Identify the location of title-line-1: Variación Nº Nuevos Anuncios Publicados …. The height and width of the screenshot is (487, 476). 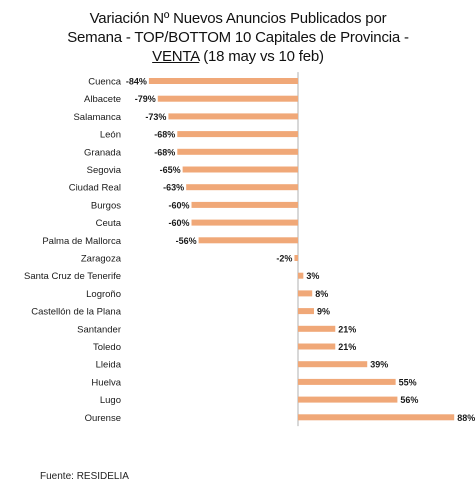
(238, 18).